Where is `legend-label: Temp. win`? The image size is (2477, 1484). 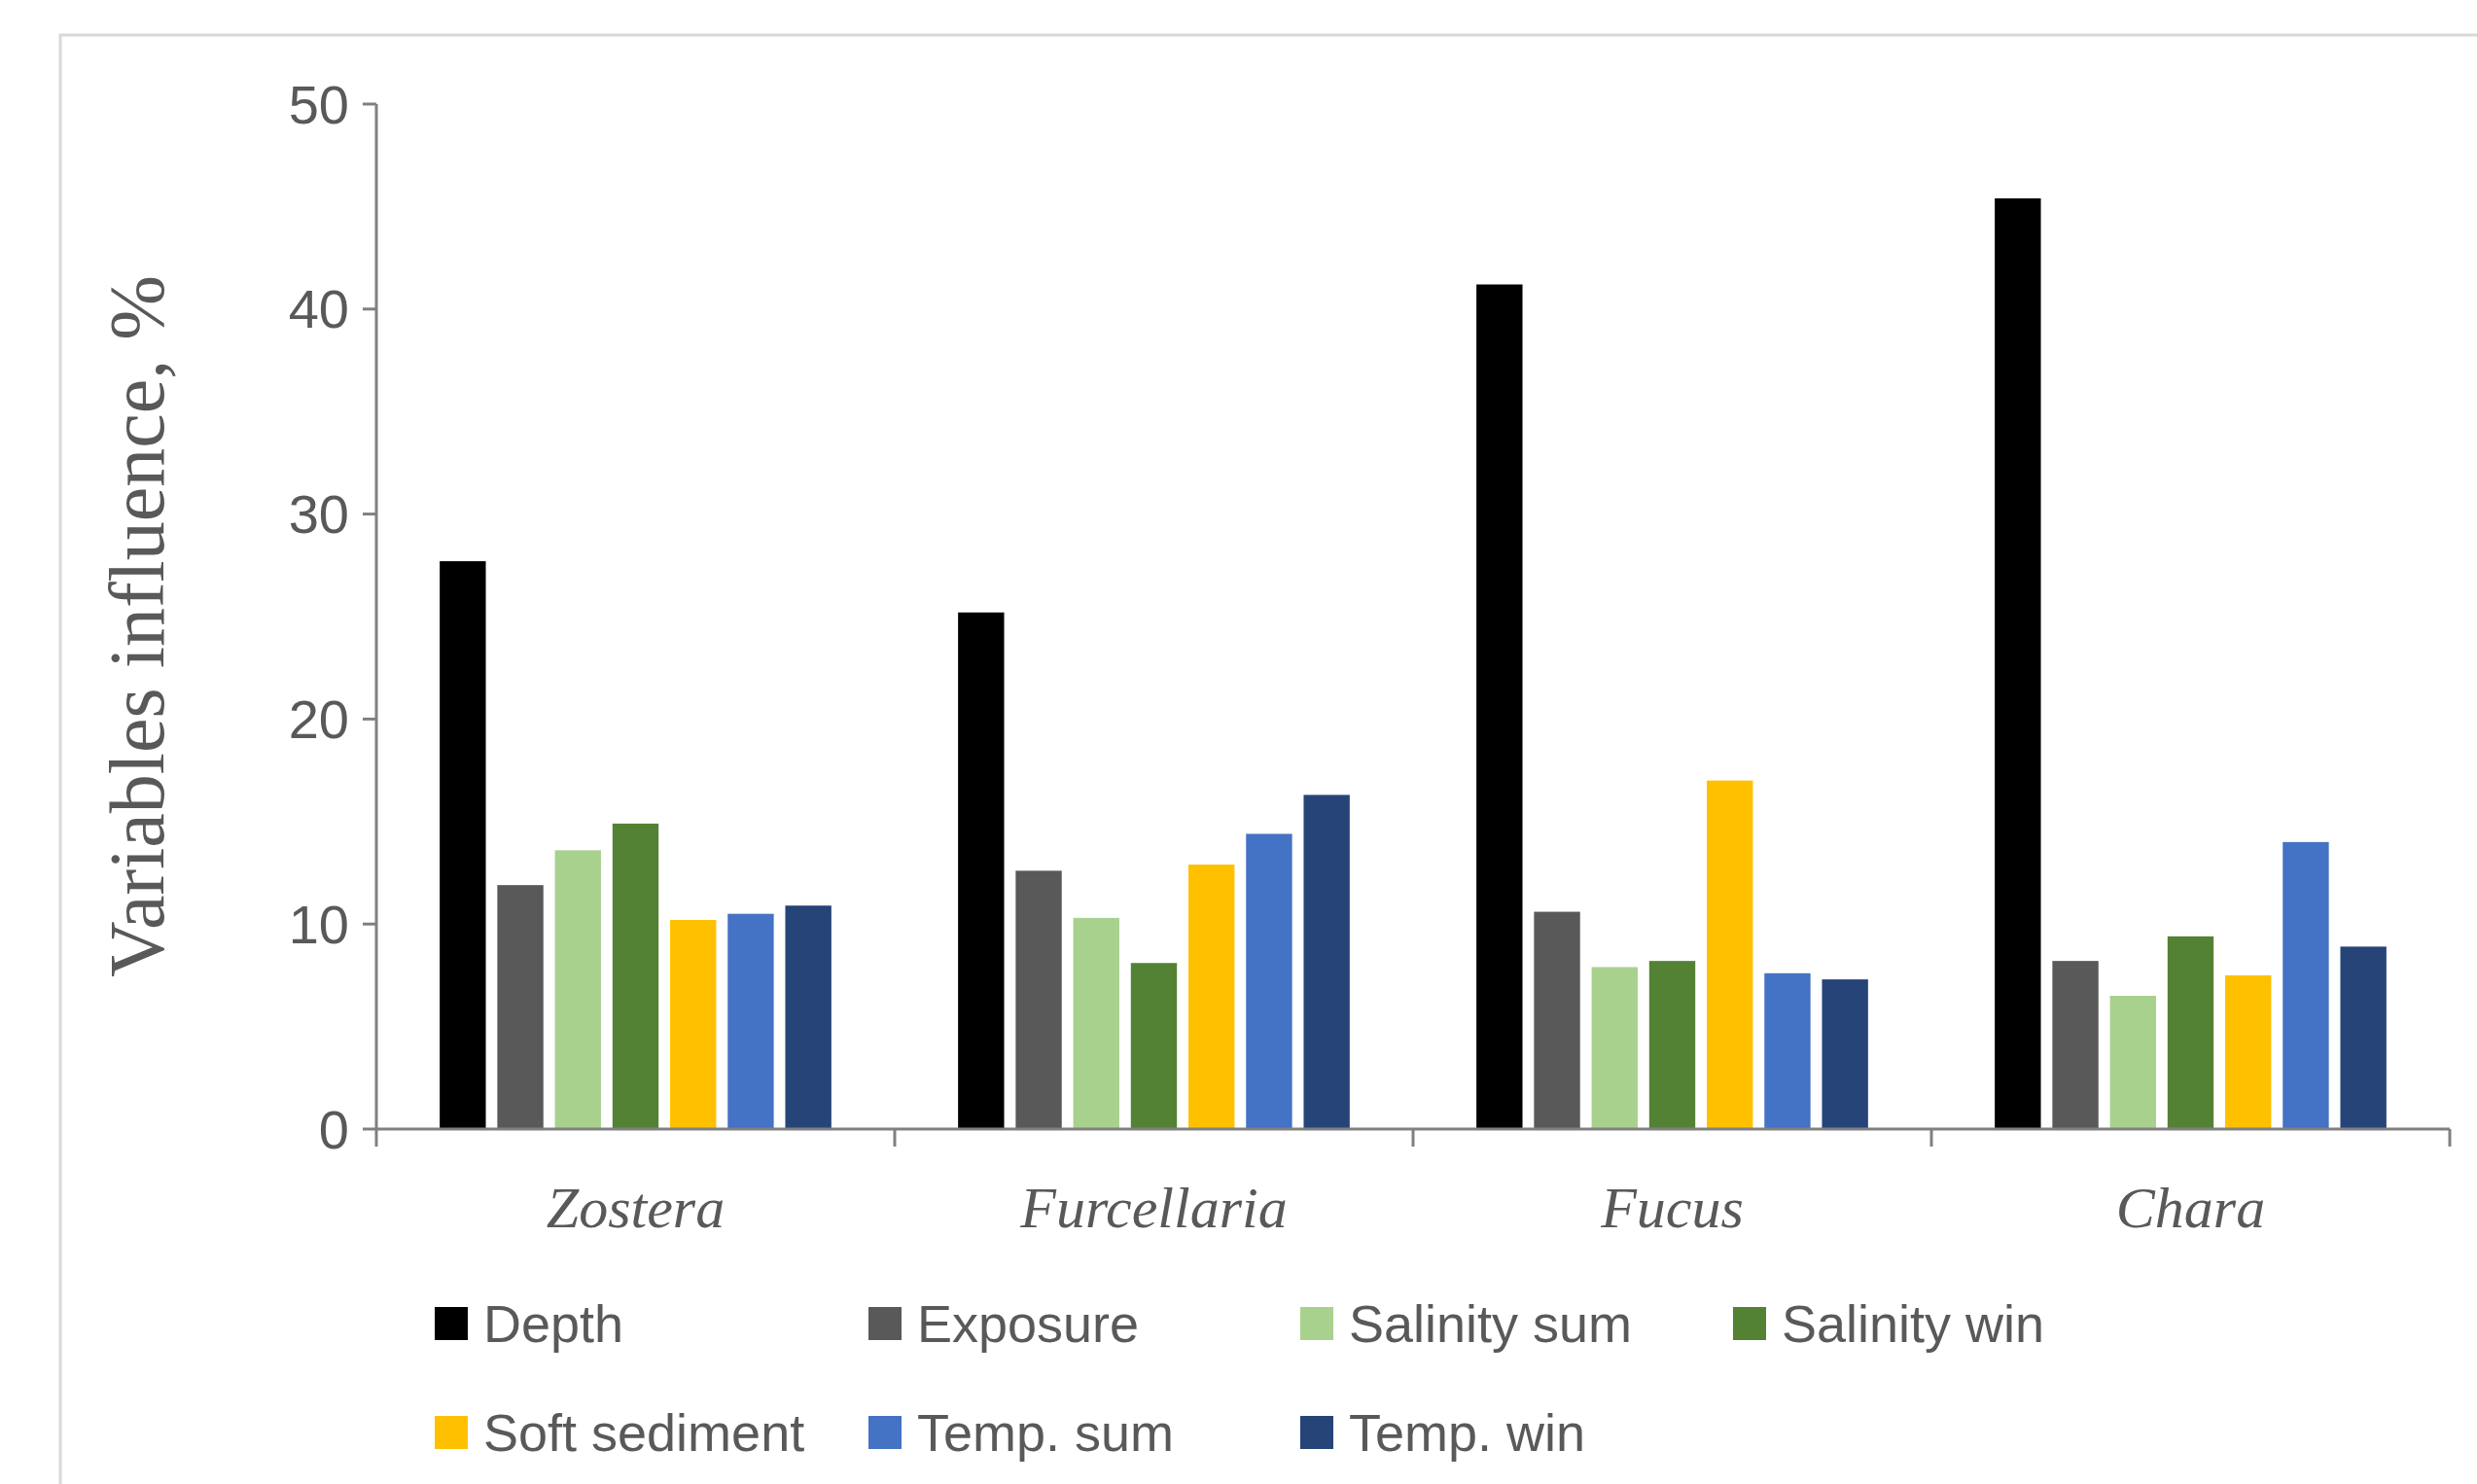 legend-label: Temp. win is located at coordinates (1467, 1432).